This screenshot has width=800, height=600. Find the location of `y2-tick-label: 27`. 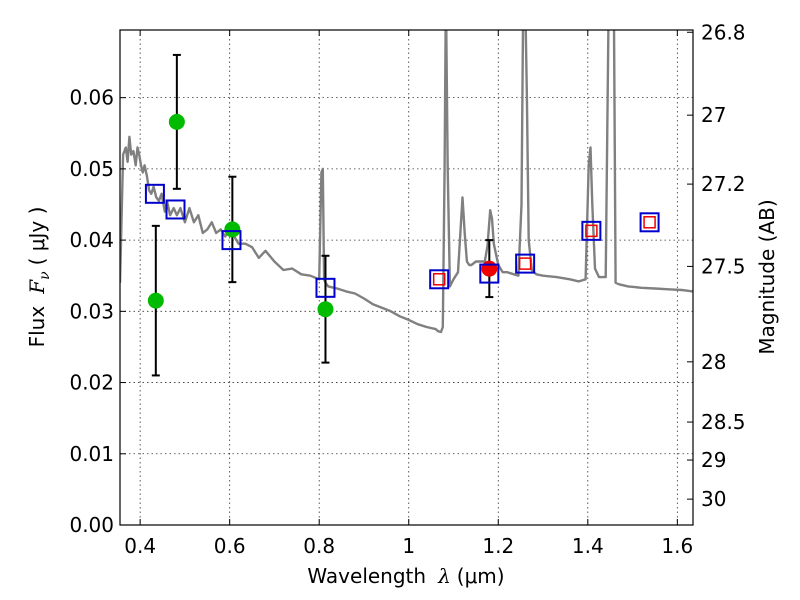

y2-tick-label: 27 is located at coordinates (713, 115).